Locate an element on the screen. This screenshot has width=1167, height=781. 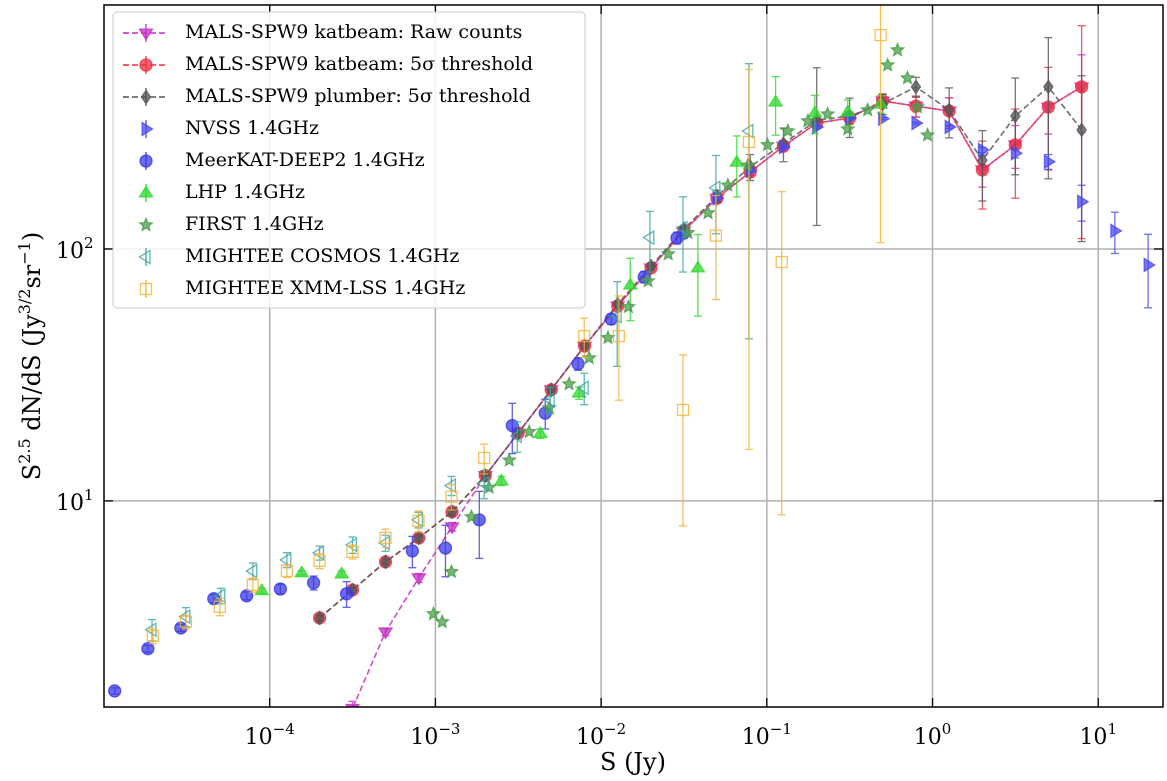
y-label-part: ) is located at coordinates (32, 236).